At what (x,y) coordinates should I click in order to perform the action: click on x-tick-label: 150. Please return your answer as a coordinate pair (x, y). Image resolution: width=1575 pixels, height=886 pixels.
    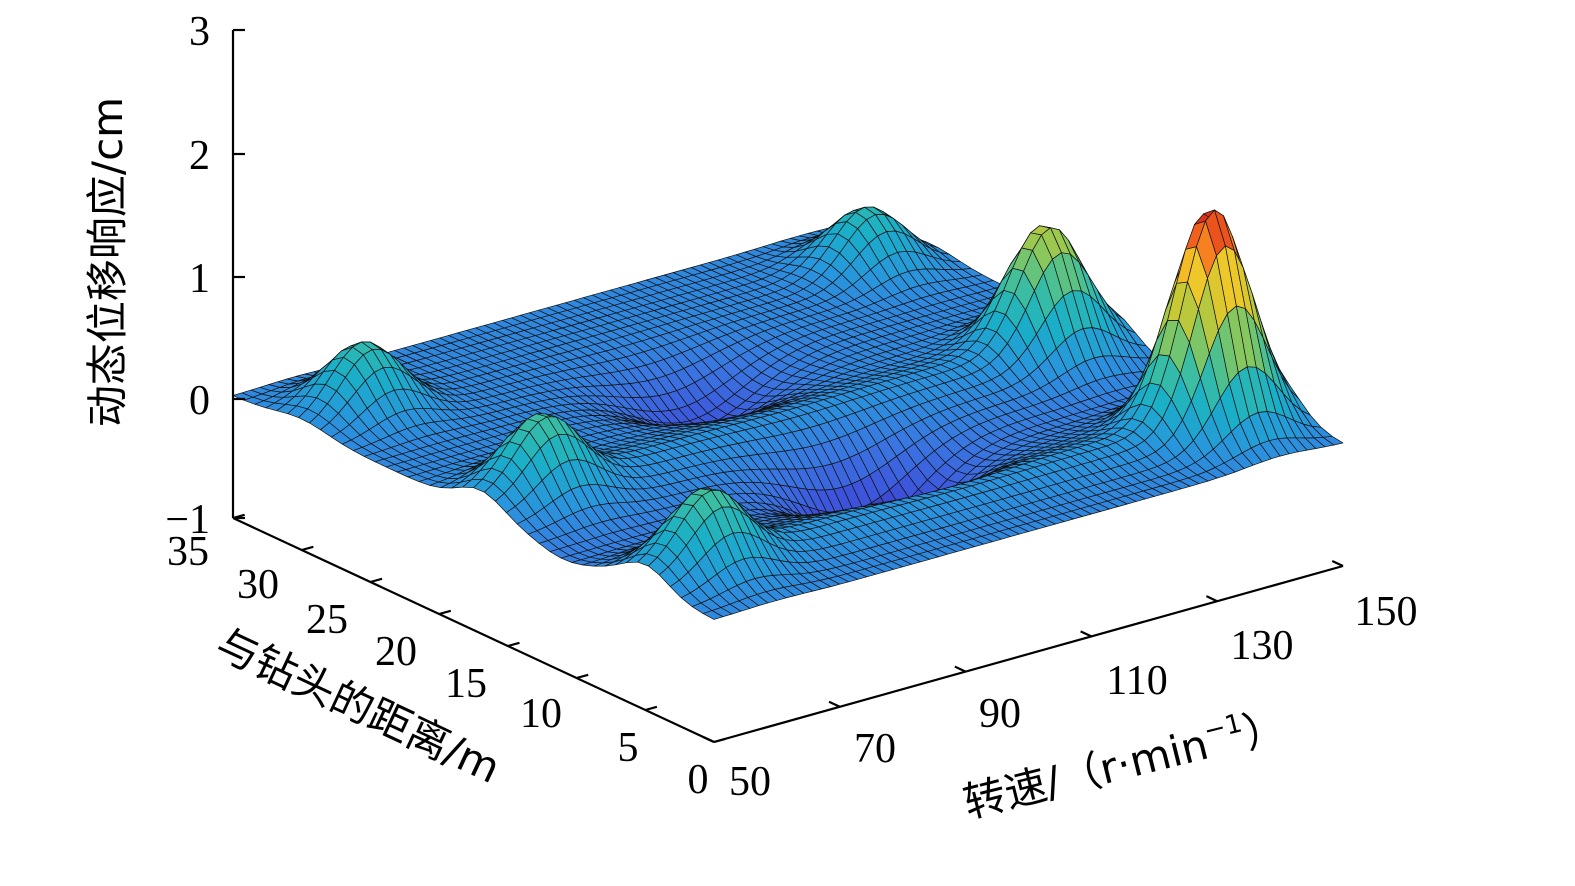
    Looking at the image, I should click on (1386, 612).